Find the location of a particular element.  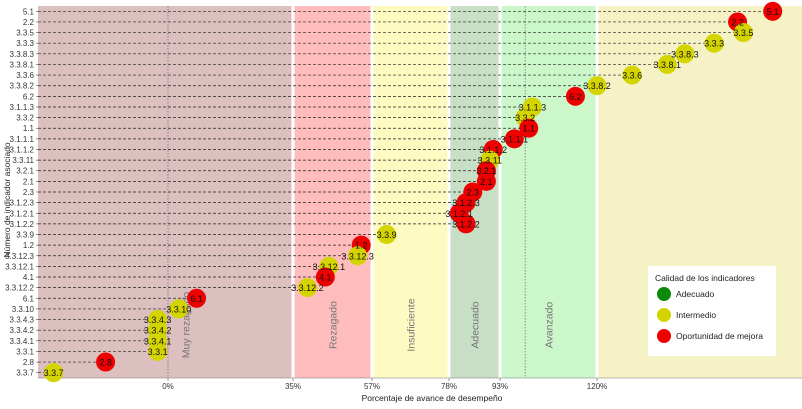

data-label: 3.3.8.3 is located at coordinates (685, 54).